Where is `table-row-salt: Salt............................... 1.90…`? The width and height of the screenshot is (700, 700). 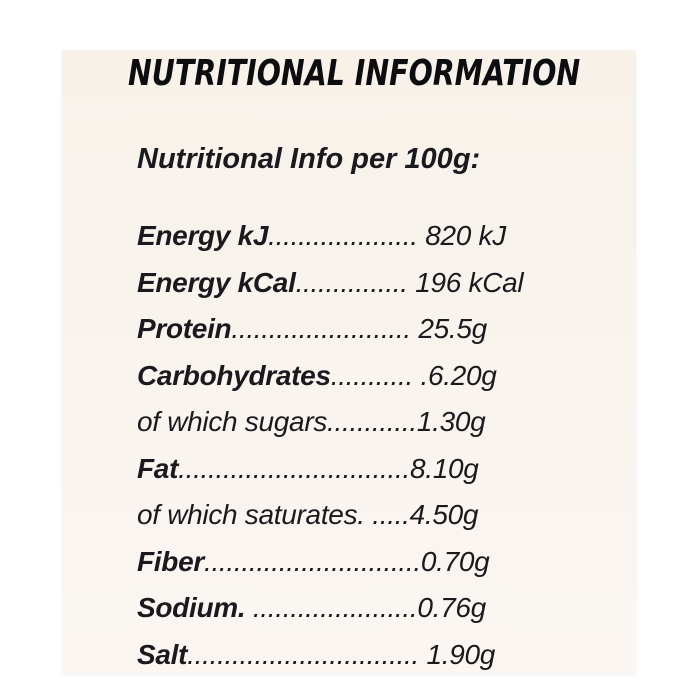 table-row-salt: Salt............................... 1.90… is located at coordinates (376, 655).